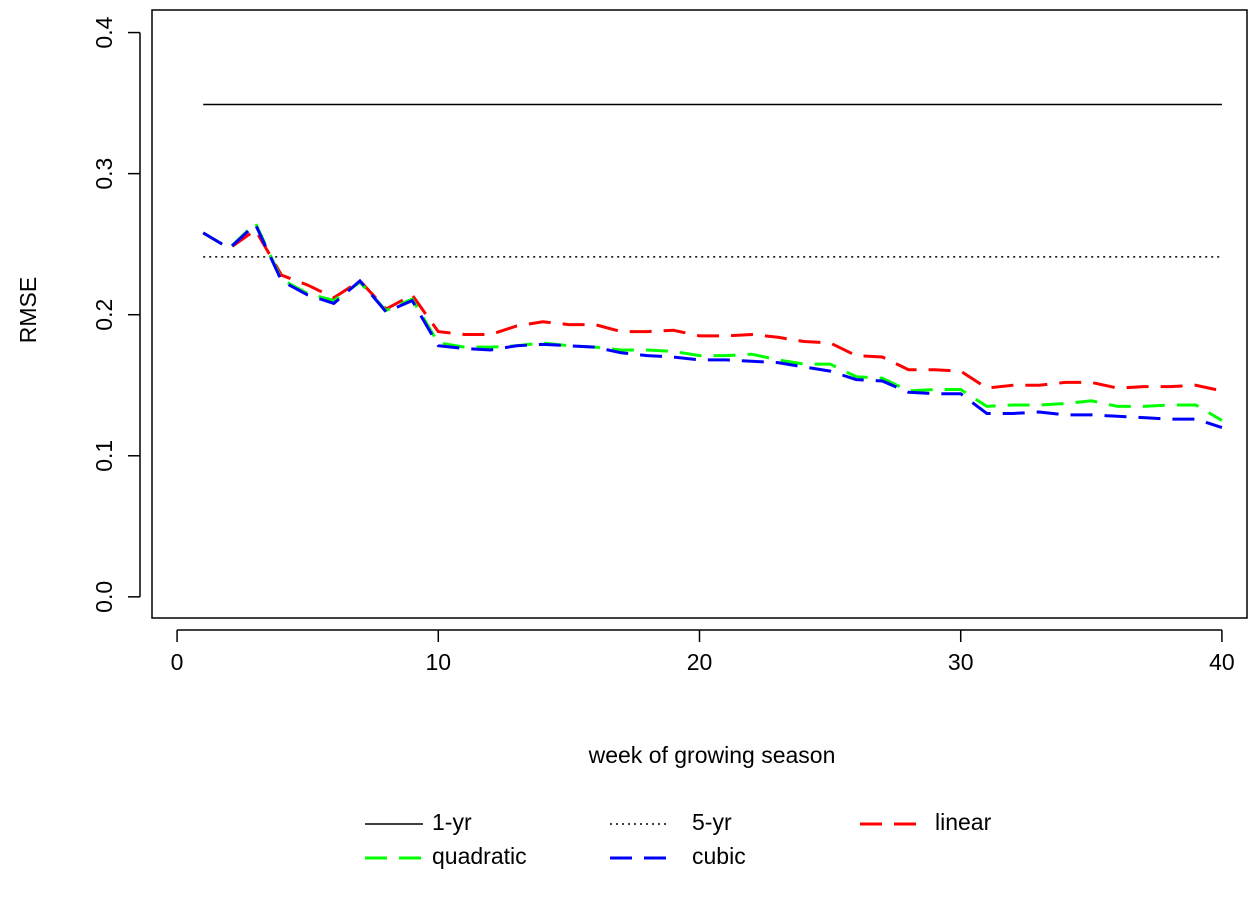 The image size is (1249, 905). What do you see at coordinates (104, 456) in the screenshot?
I see `y-tick-label: 0.1` at bounding box center [104, 456].